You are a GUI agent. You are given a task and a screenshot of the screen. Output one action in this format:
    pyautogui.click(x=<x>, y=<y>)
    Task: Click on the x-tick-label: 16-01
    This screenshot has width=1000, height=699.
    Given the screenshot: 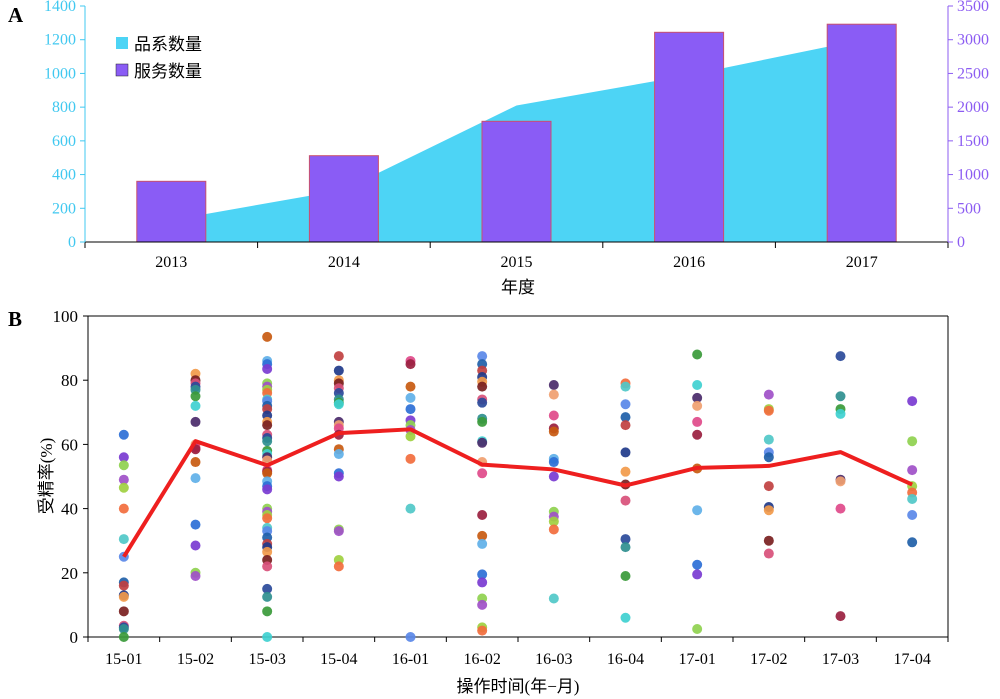 What is the action you would take?
    pyautogui.click(x=410, y=659)
    